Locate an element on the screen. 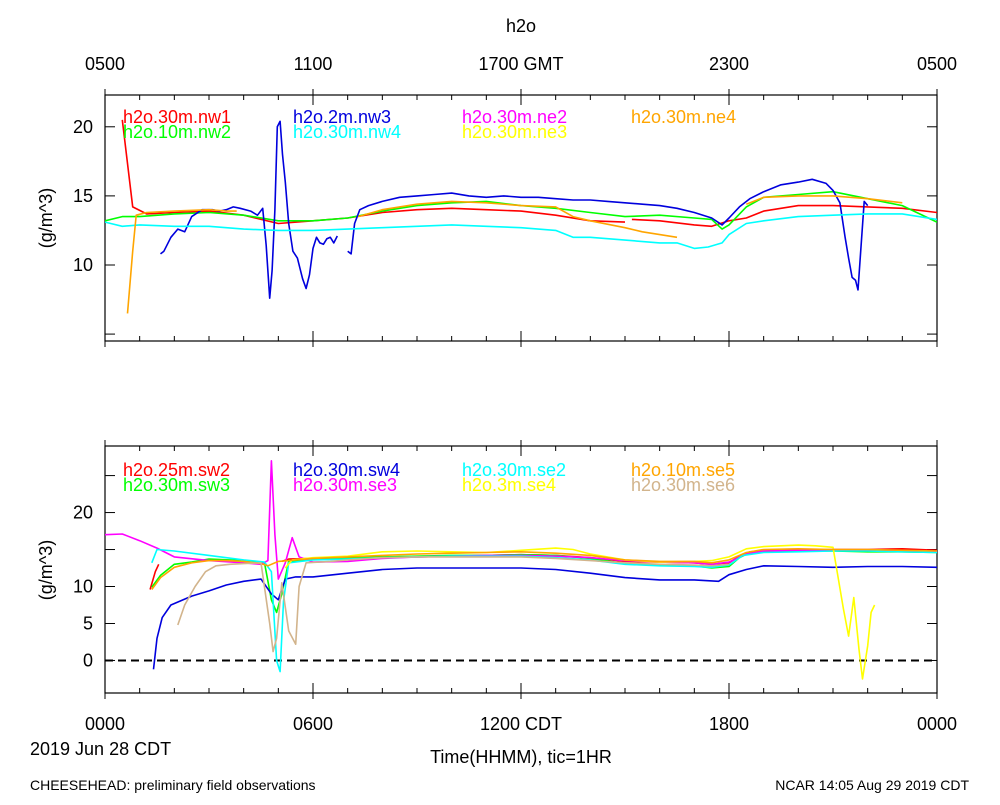  series-line-h2o.10m.se5 is located at coordinates (544, 569).